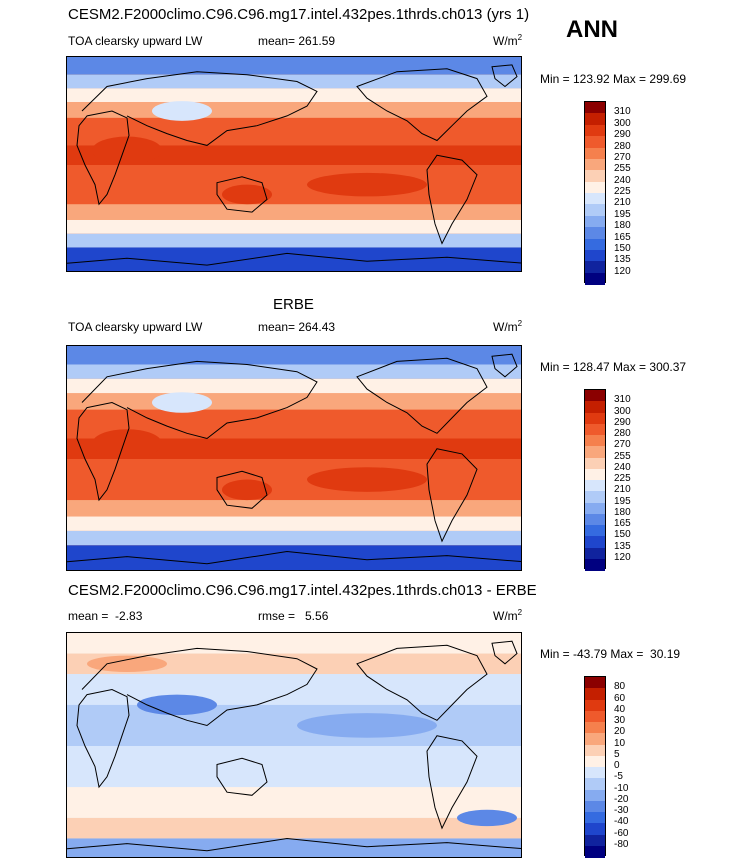 The width and height of the screenshot is (732, 865). What do you see at coordinates (622, 467) in the screenshot?
I see `panel2-colorbar-tick-label: 240` at bounding box center [622, 467].